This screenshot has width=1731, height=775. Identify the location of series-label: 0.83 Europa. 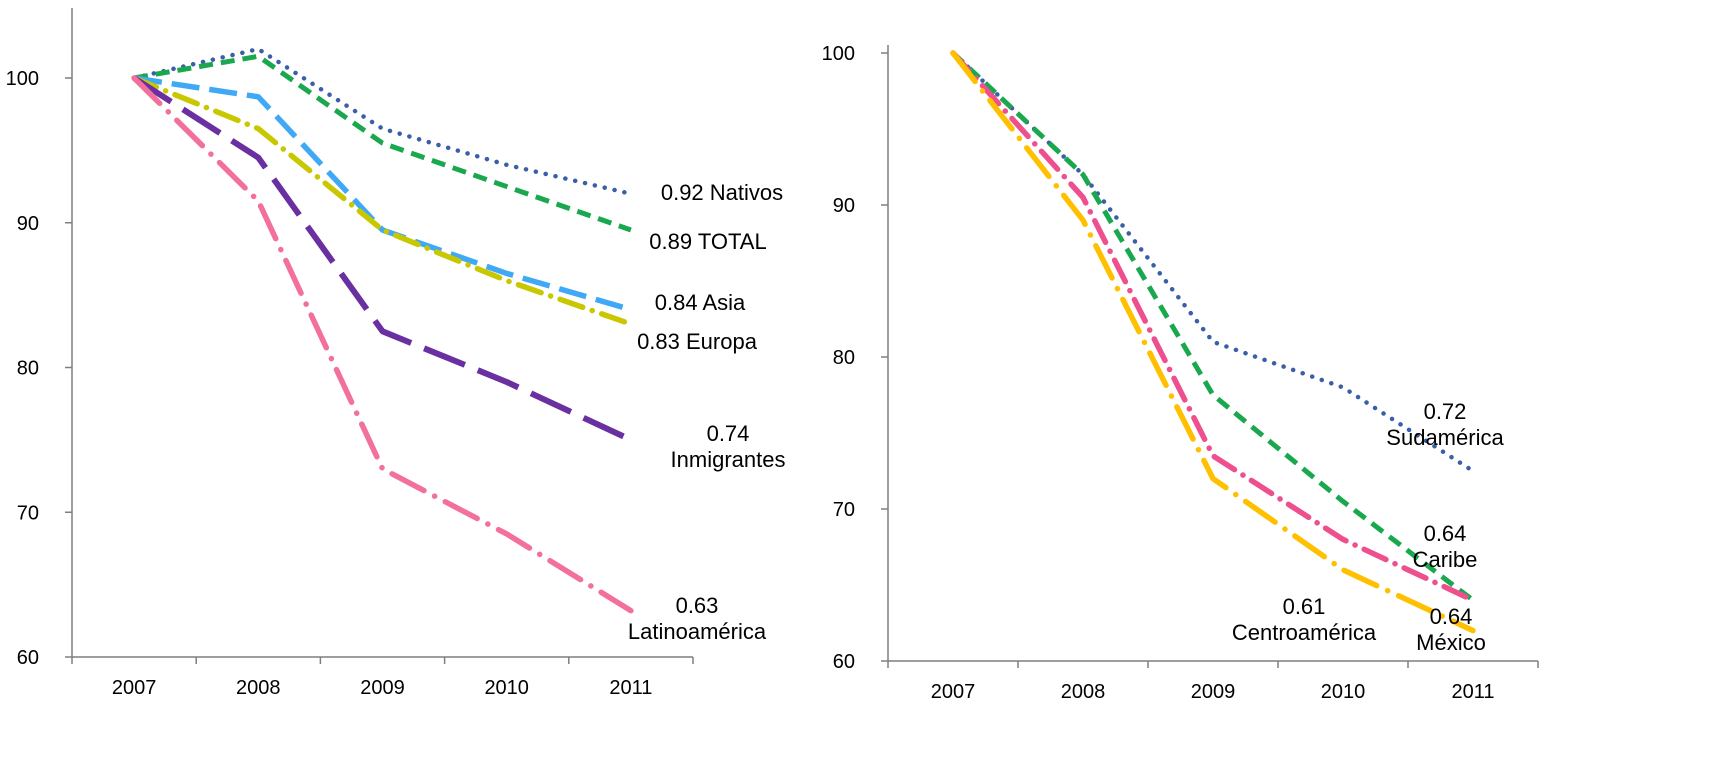
(697, 341).